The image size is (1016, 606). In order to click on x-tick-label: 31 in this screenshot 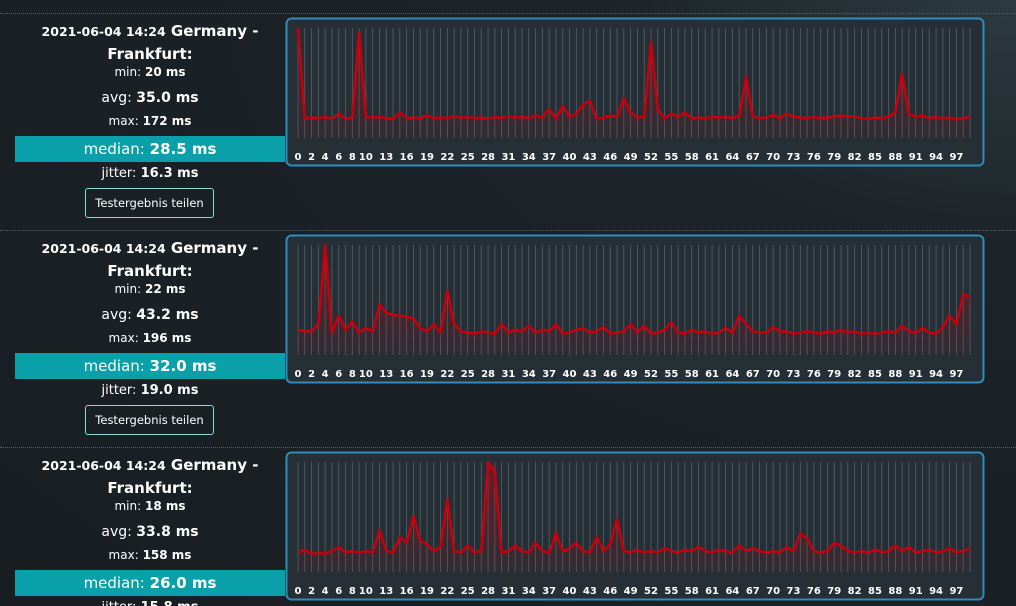, I will do `click(508, 591)`.